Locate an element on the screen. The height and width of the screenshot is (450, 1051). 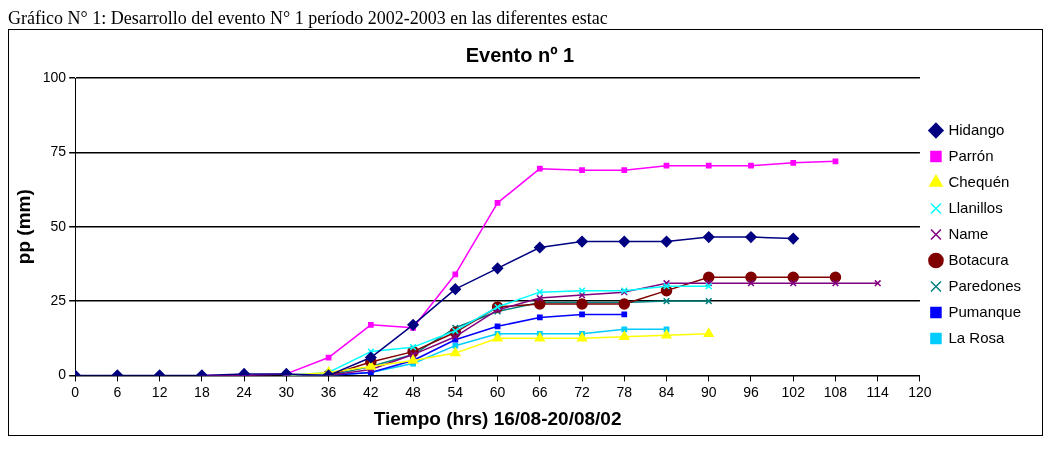
x-tick-label: 60 is located at coordinates (497, 391).